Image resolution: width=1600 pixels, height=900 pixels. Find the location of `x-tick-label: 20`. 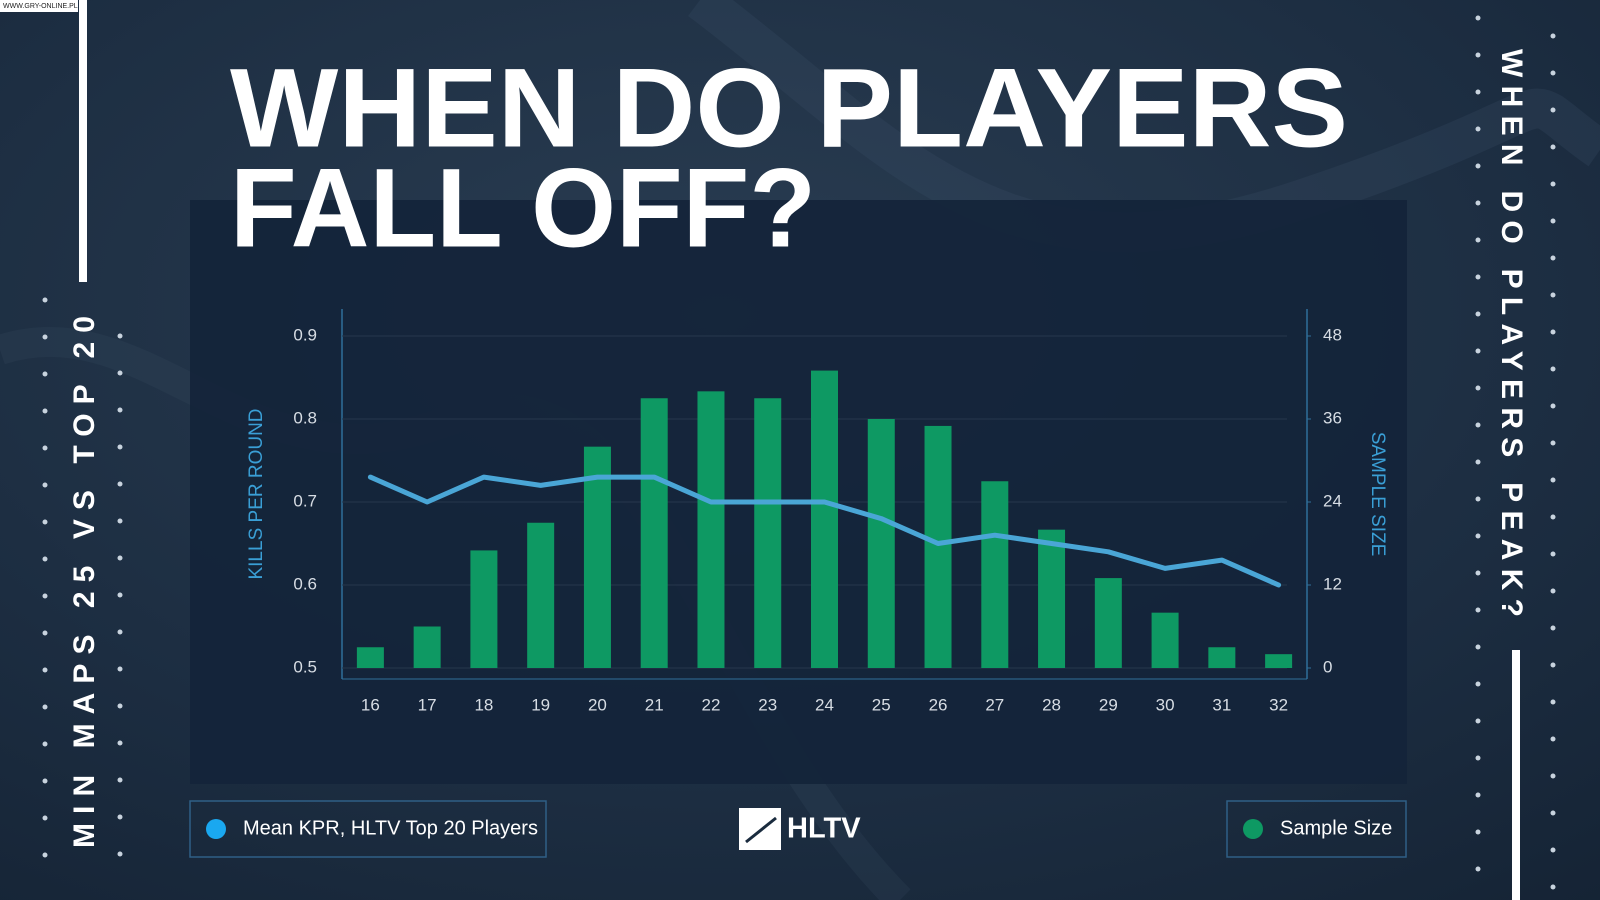

x-tick-label: 20 is located at coordinates (597, 704).